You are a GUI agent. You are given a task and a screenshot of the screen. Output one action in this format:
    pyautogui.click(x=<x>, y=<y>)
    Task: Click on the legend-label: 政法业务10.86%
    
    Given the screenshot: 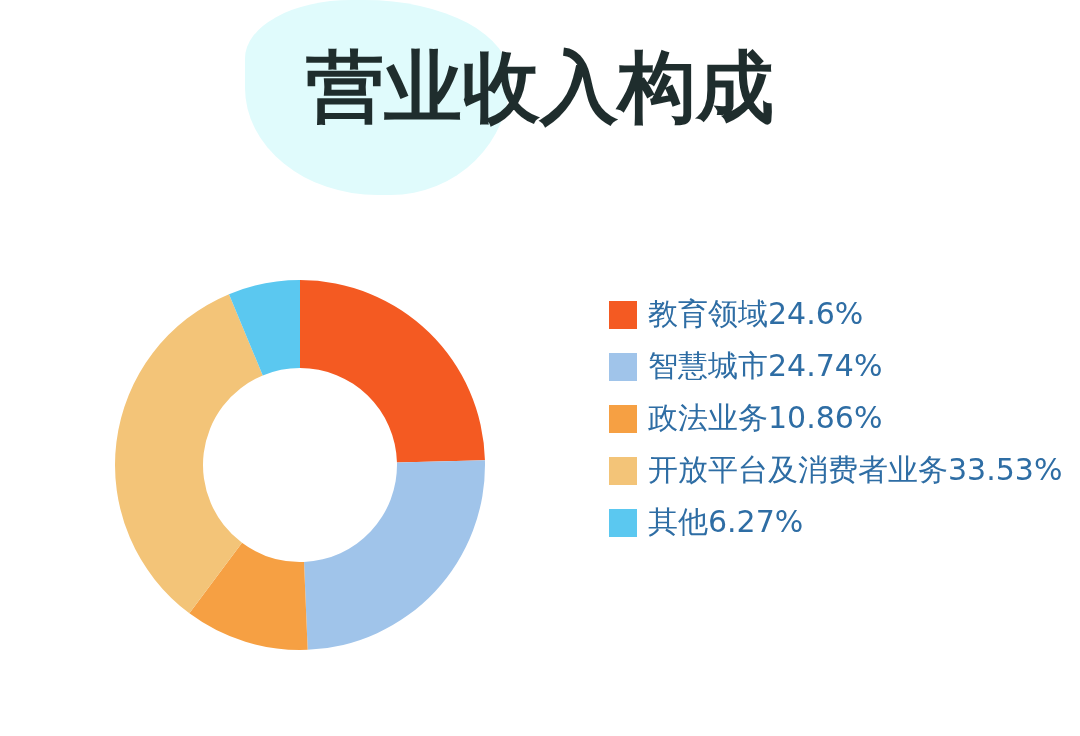 What is the action you would take?
    pyautogui.click(x=765, y=417)
    